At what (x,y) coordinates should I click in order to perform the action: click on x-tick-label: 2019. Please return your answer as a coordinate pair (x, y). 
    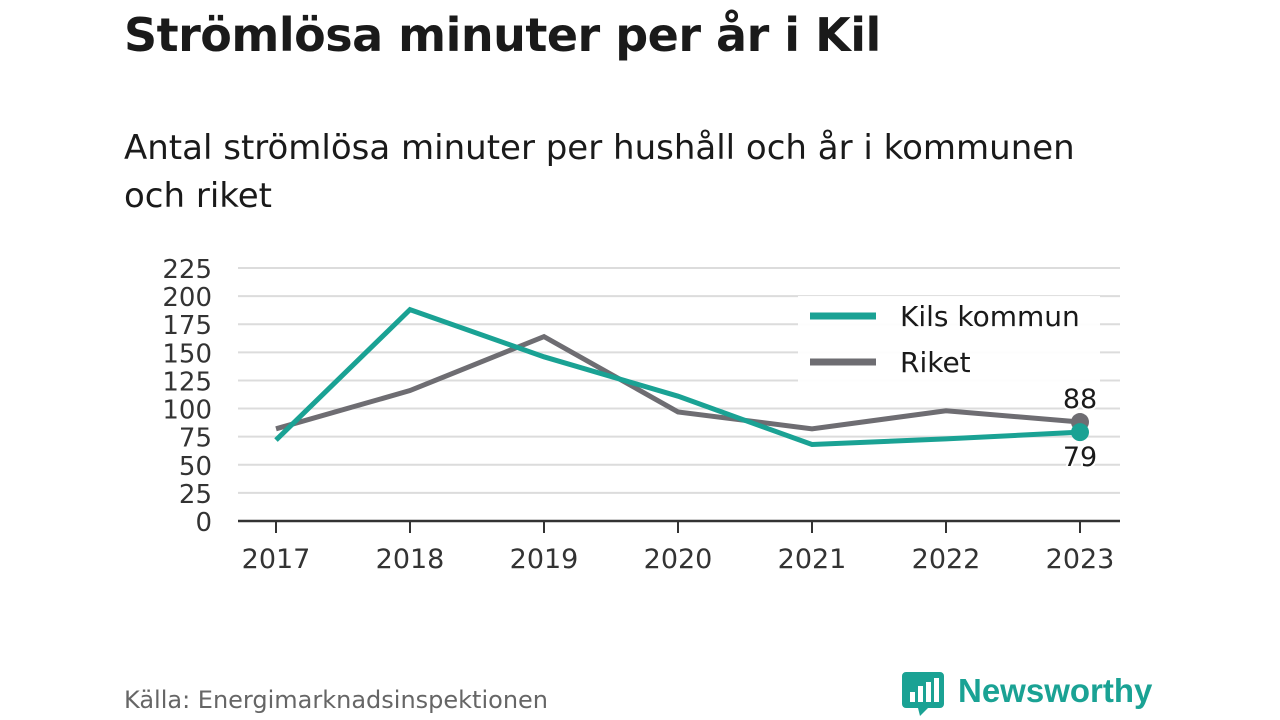
    Looking at the image, I should click on (544, 559).